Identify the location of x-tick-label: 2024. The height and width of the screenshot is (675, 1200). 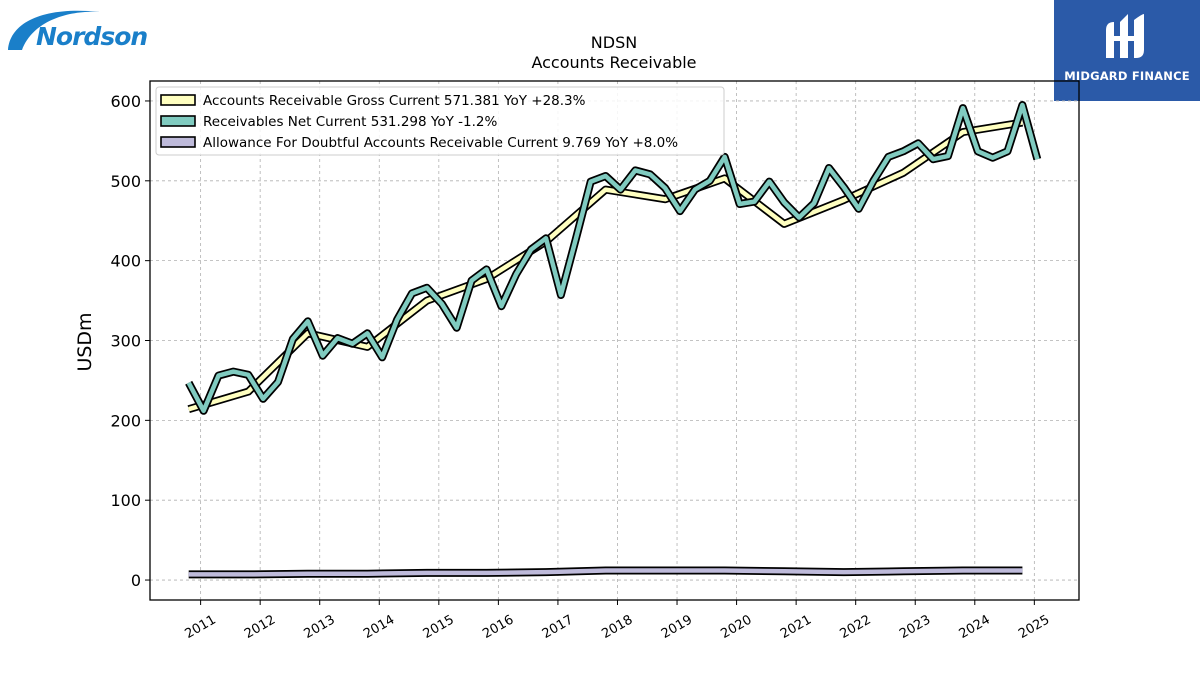
(975, 627).